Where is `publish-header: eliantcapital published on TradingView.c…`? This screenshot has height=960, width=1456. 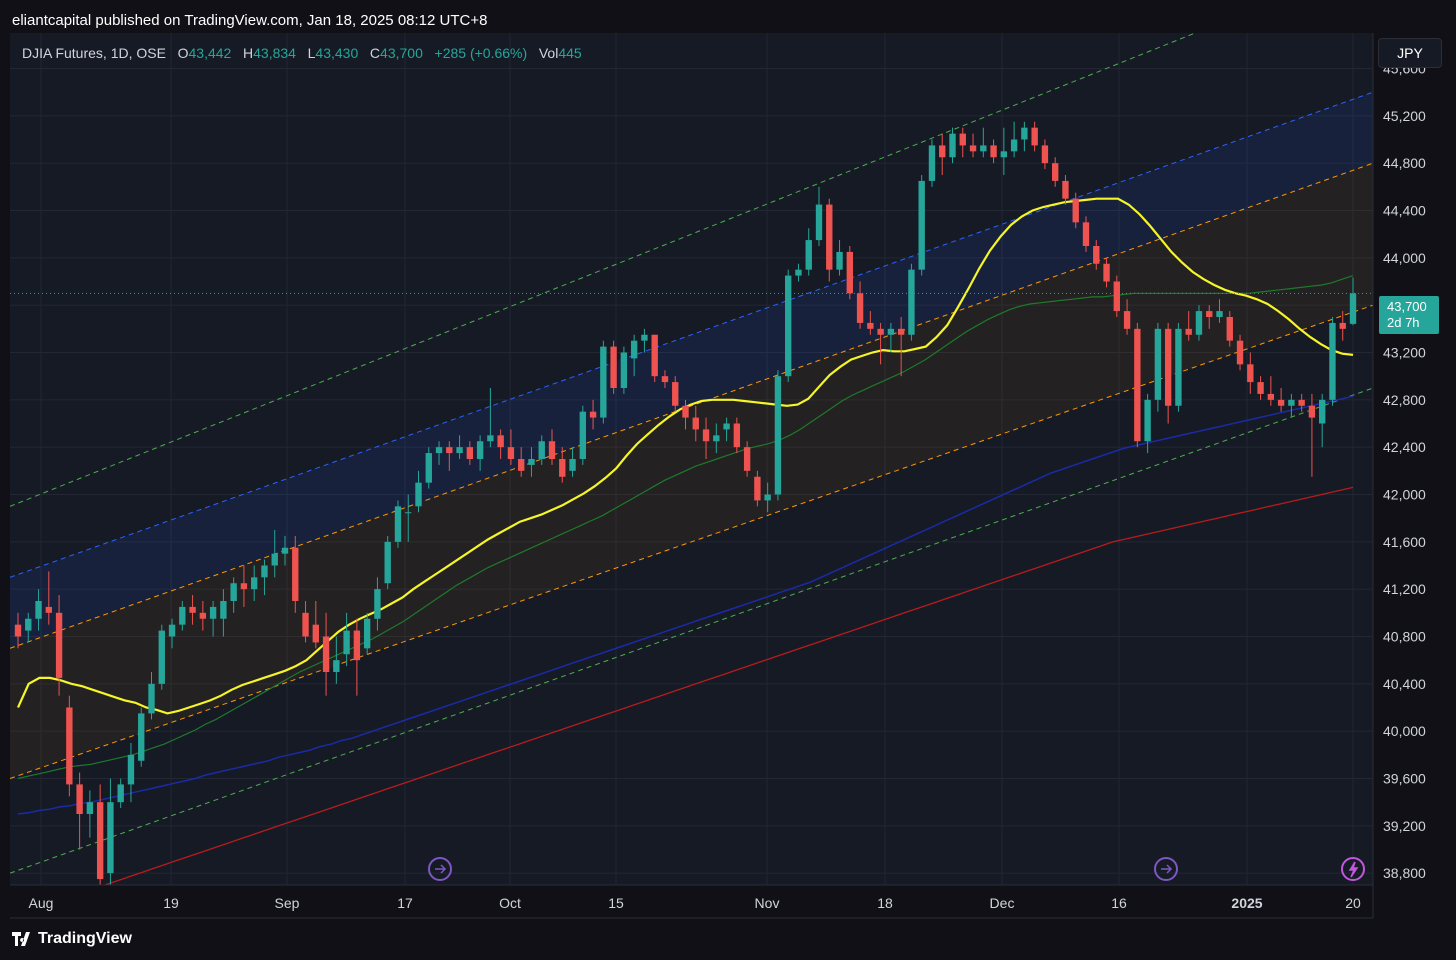
publish-header: eliantcapital published on TradingView.c… is located at coordinates (728, 20).